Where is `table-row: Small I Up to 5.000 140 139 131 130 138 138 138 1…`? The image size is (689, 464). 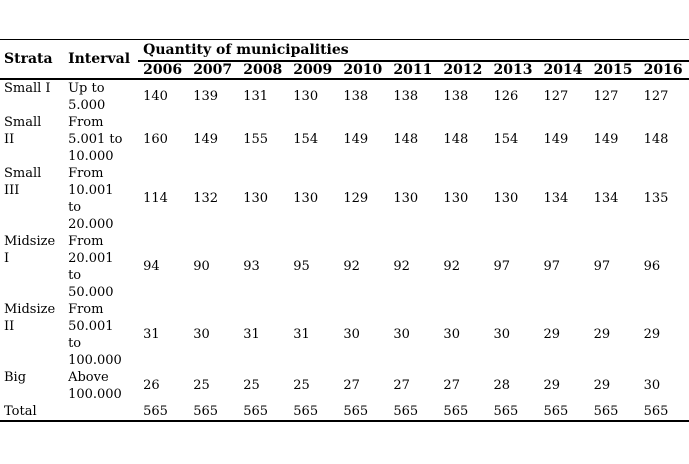
table-row: Small I Up to 5.000 140 139 131 130 138 138 138 1… is located at coordinates (344, 96).